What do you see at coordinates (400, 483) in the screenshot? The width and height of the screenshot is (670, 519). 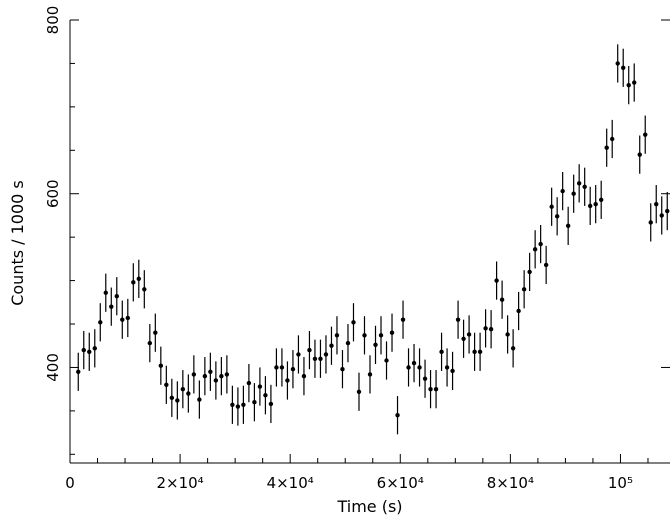 I see `x-tick-label: 6×10⁴` at bounding box center [400, 483].